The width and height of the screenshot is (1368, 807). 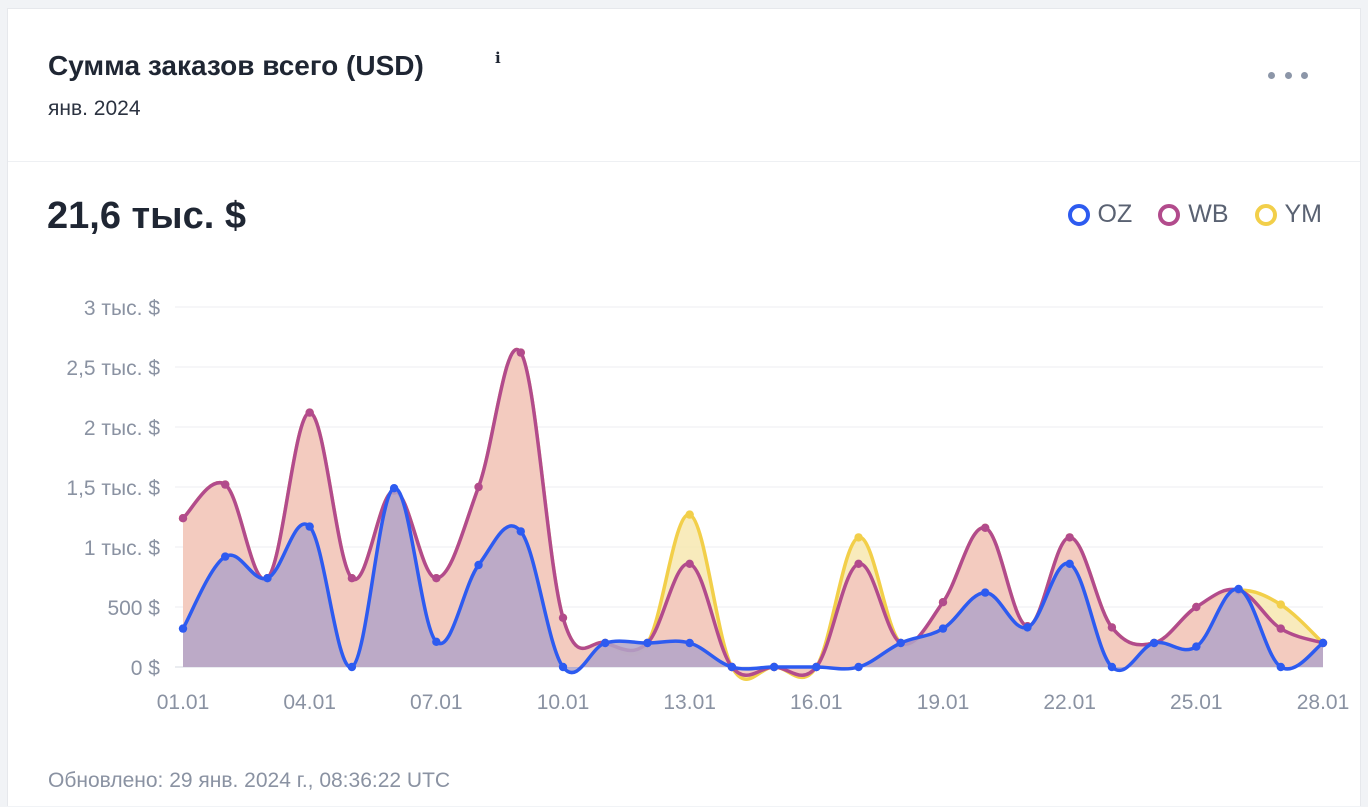 I want to click on chart-legend: OZ WB YM, so click(x=1195, y=214).